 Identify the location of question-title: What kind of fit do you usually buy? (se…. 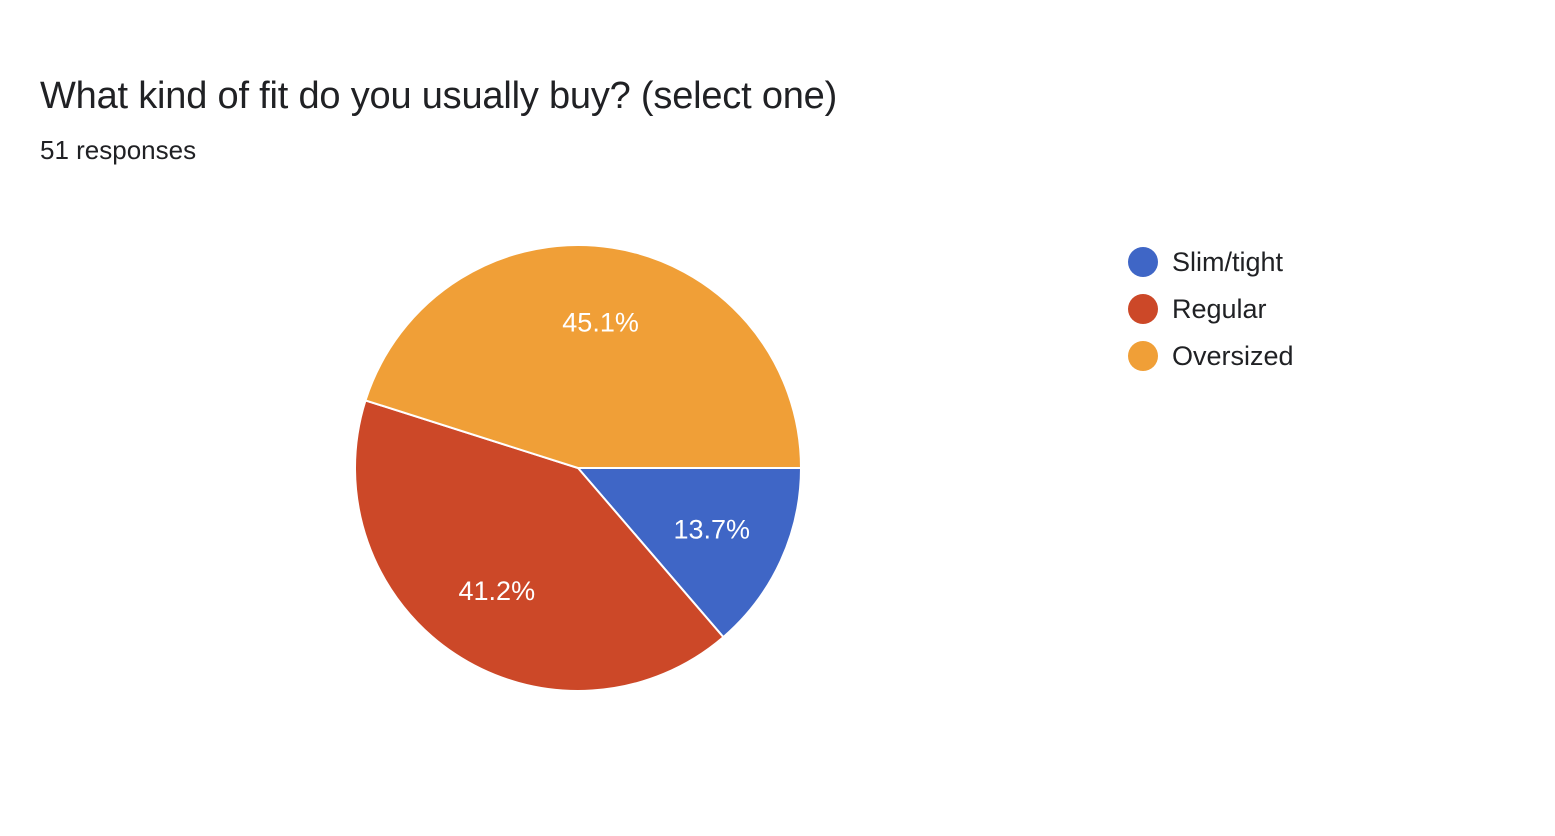
(439, 96).